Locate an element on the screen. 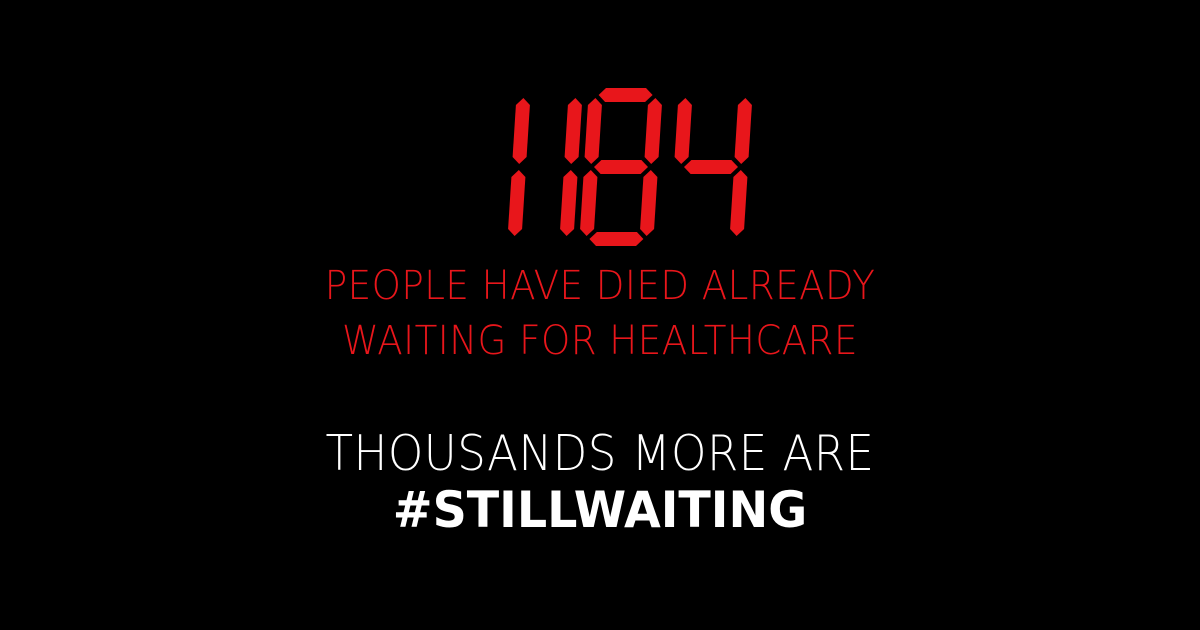  caption-line-1: PEOPLE HAVE DIED ALREADY is located at coordinates (600, 286).